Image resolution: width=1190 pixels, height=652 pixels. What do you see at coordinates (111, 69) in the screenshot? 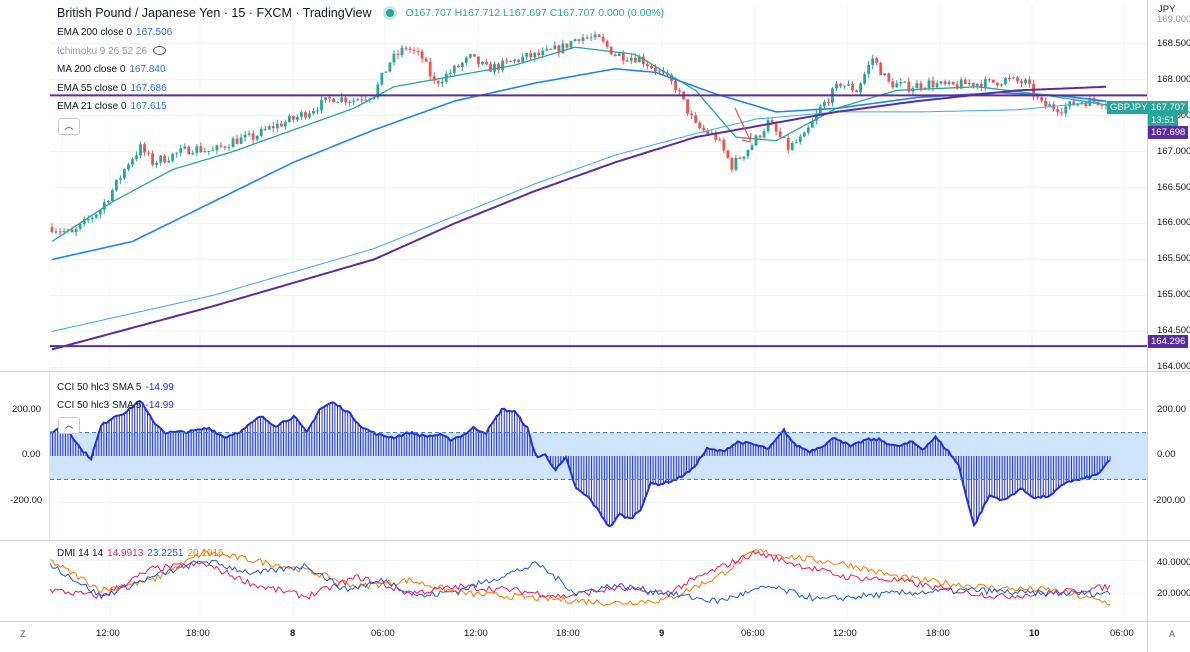
I see `legend-ma200: MA 200 close 0 167.840` at bounding box center [111, 69].